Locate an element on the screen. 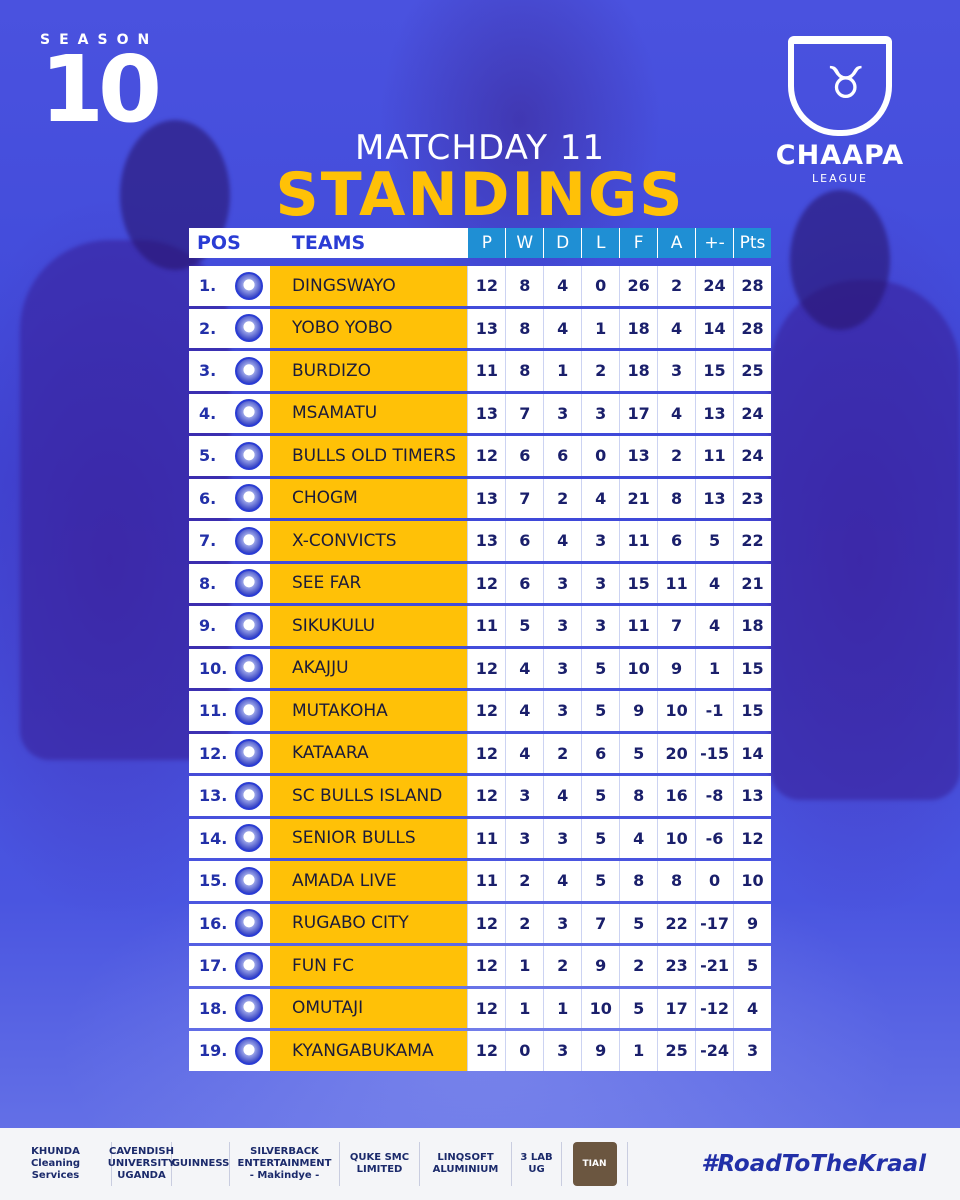 The height and width of the screenshot is (1200, 960). team-name: BULLS OLD TIMERS is located at coordinates (368, 456).